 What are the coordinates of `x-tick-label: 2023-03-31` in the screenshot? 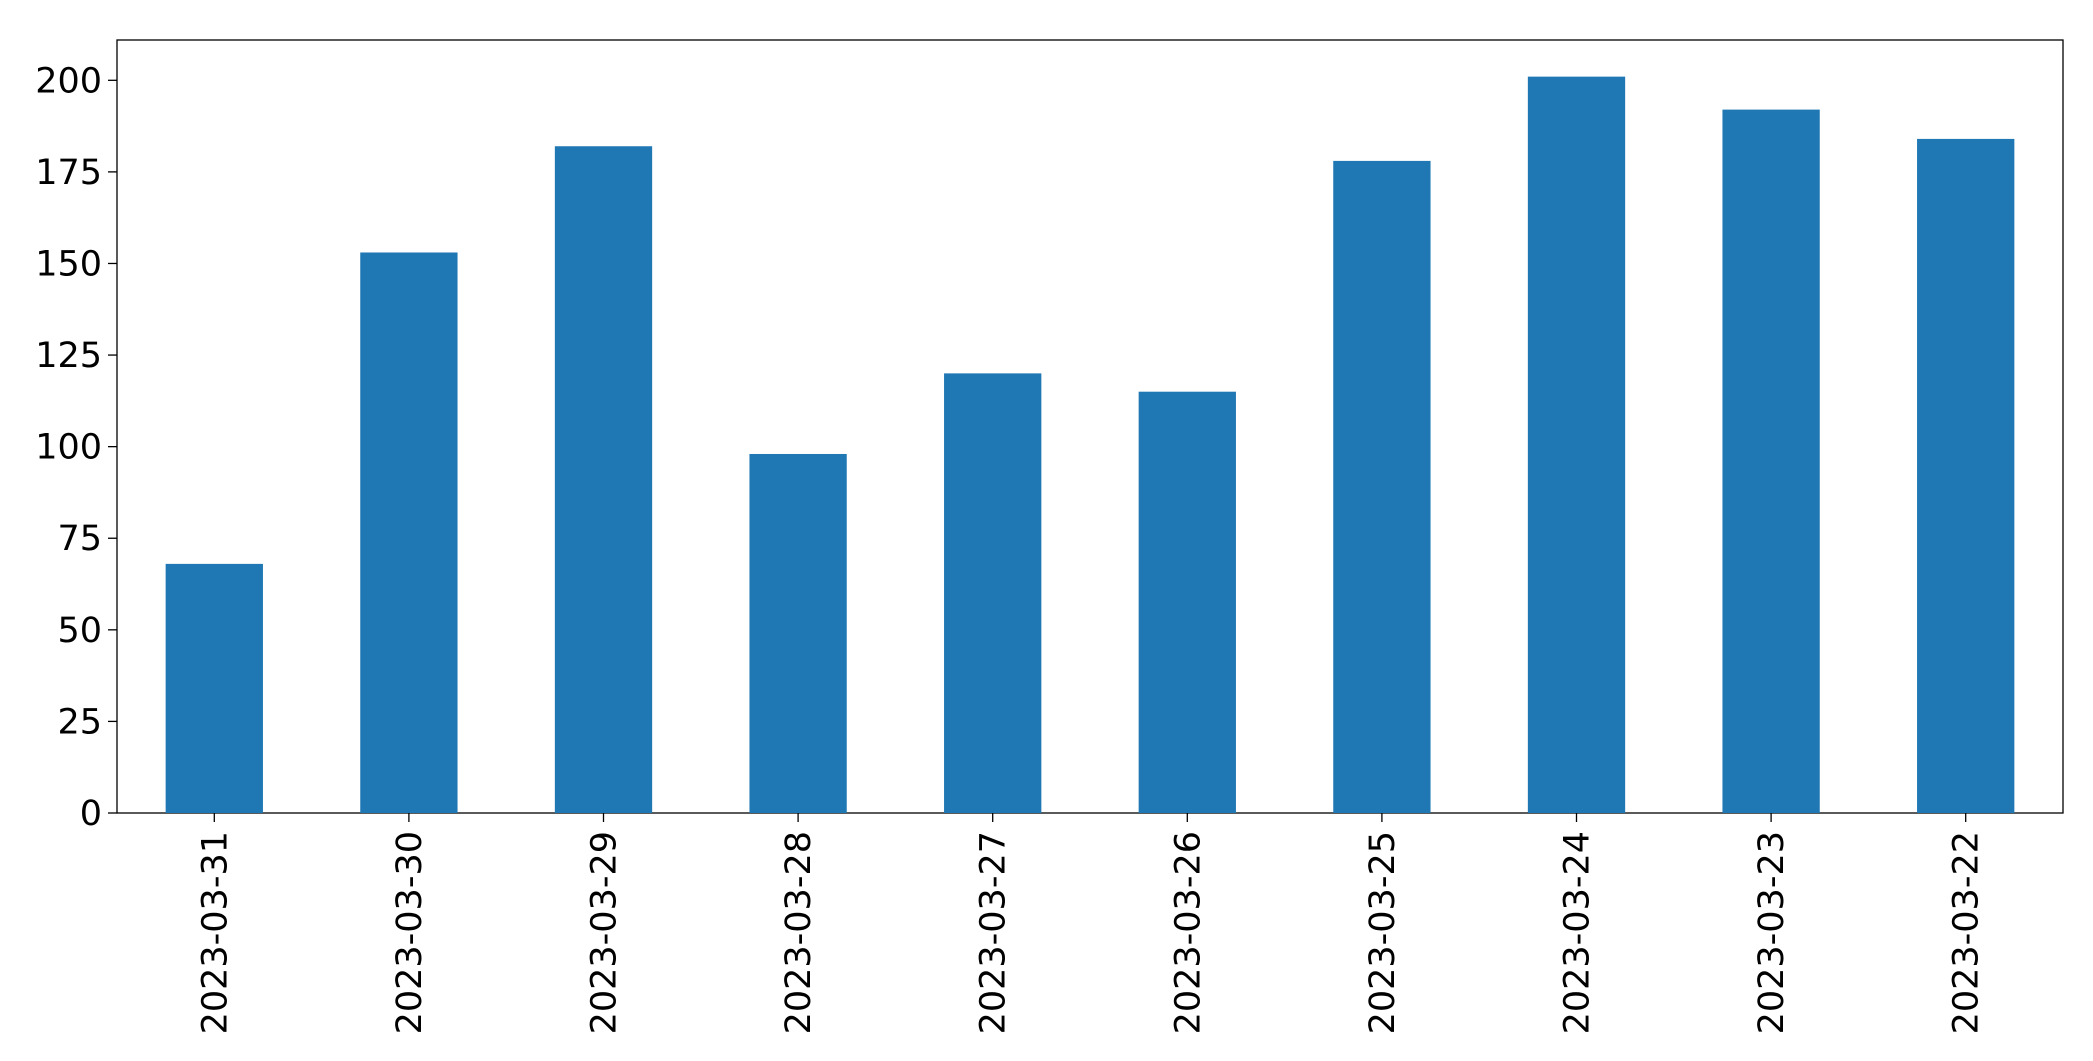 It's located at (215, 932).